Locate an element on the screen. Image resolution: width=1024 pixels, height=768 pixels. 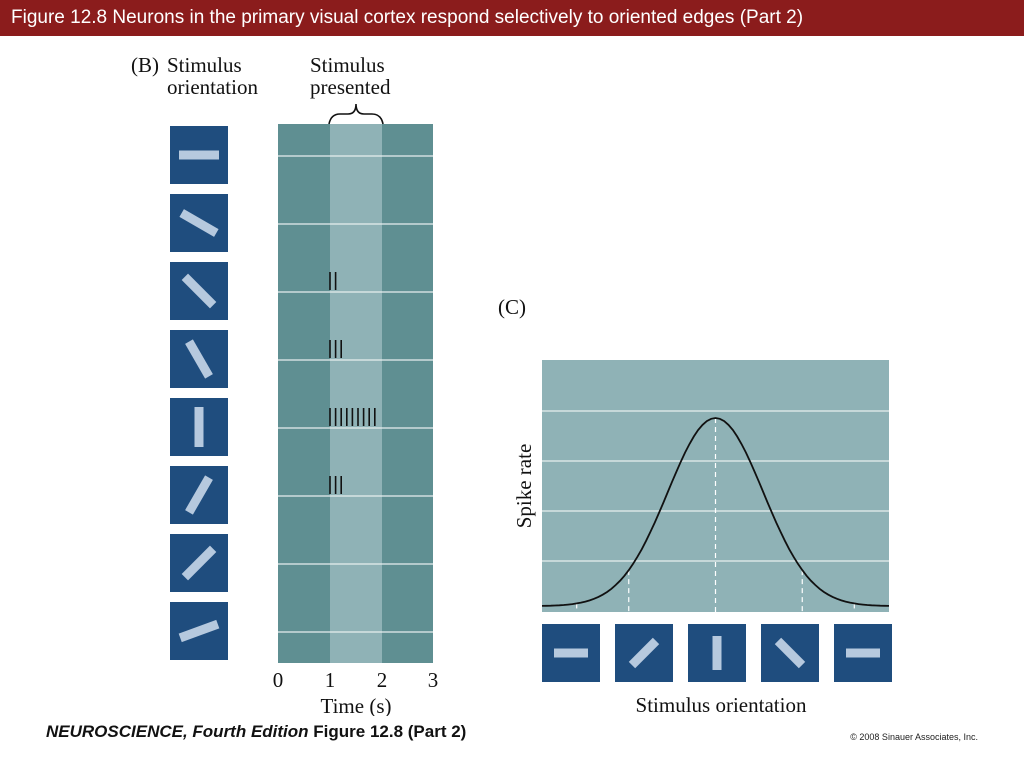
orientation-tile-3-bar is located at coordinates (199, 359).